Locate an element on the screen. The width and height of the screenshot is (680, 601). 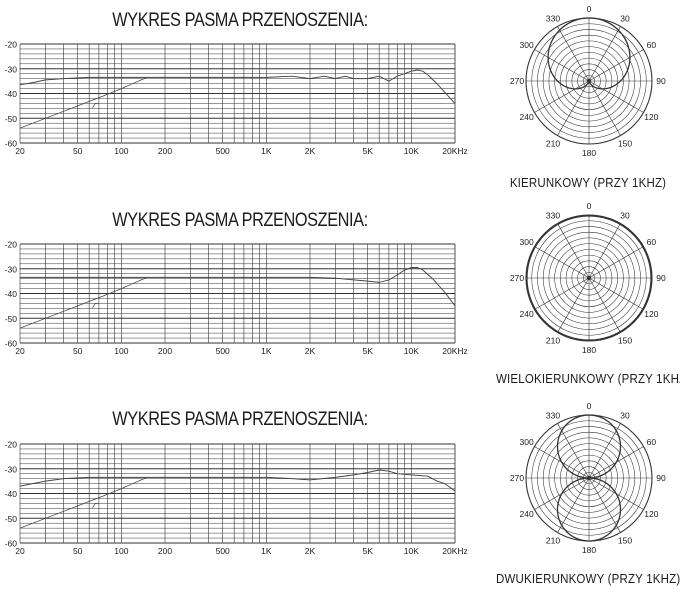
polar-pattern-chart-2: 0 30 60 90 120 150 180 210 240 270 300 330 is located at coordinates (588, 278).